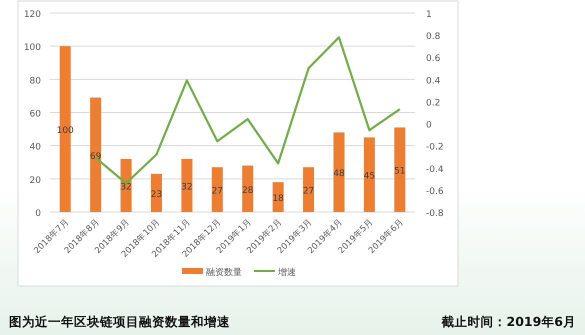 Image resolution: width=585 pixels, height=335 pixels. I want to click on data-label: 51, so click(400, 171).